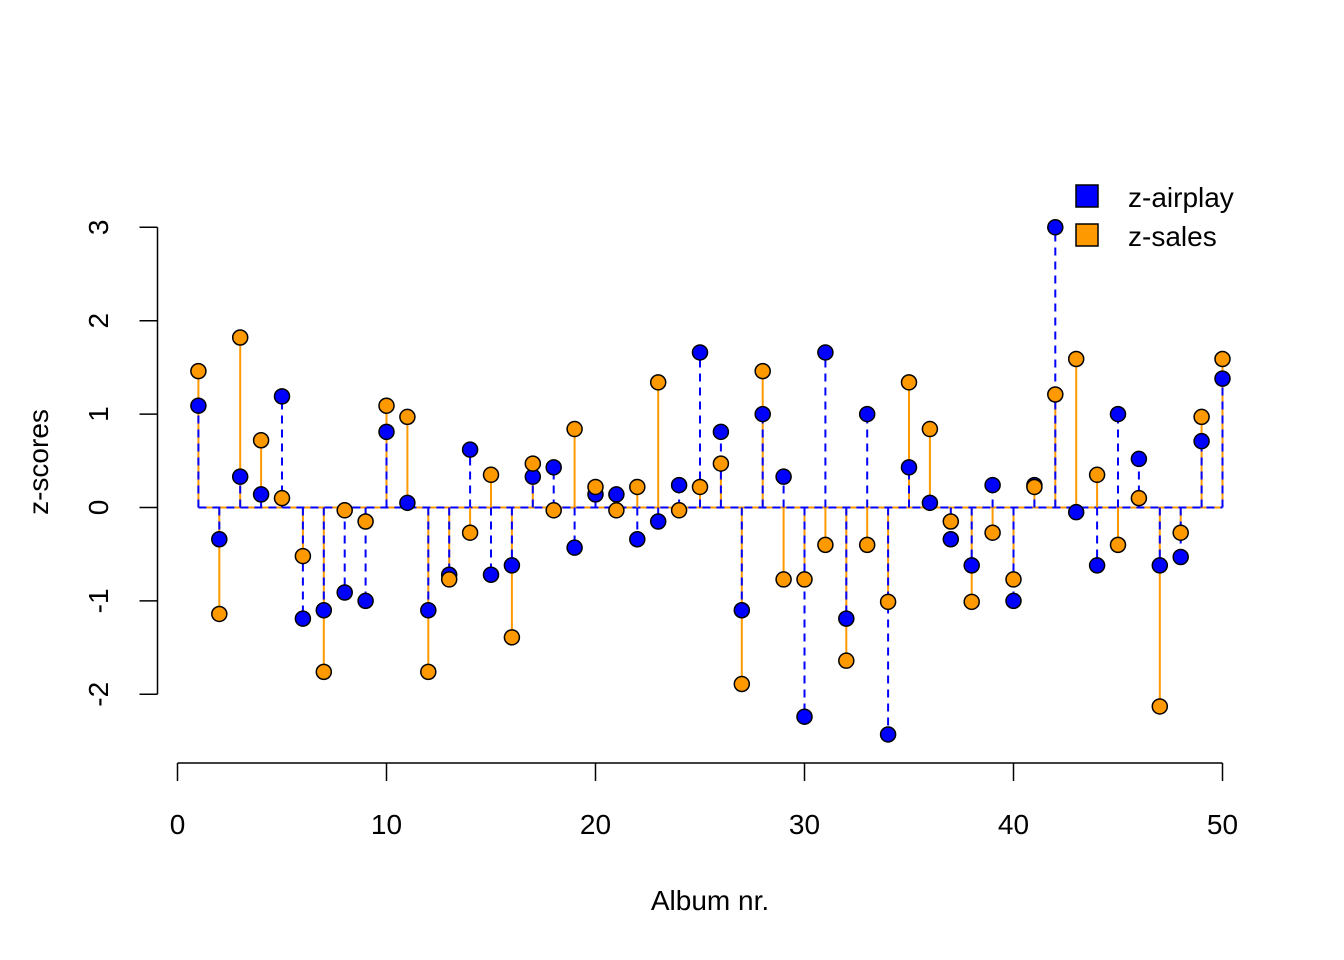 This screenshot has height=960, width=1344. I want to click on x-tick-label: 10, so click(386, 824).